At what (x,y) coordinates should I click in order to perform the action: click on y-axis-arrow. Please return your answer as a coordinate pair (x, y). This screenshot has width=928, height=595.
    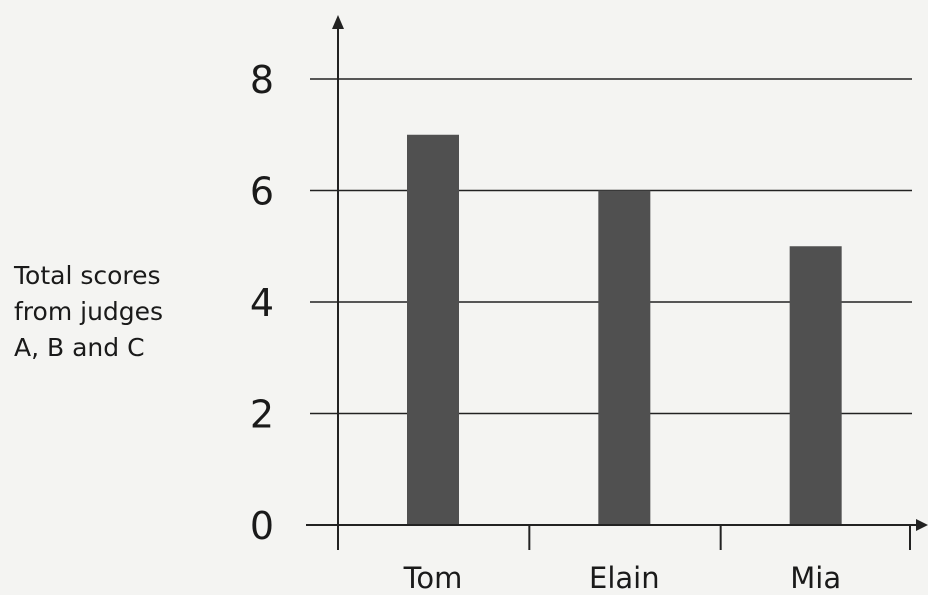
    Looking at the image, I should click on (338, 22).